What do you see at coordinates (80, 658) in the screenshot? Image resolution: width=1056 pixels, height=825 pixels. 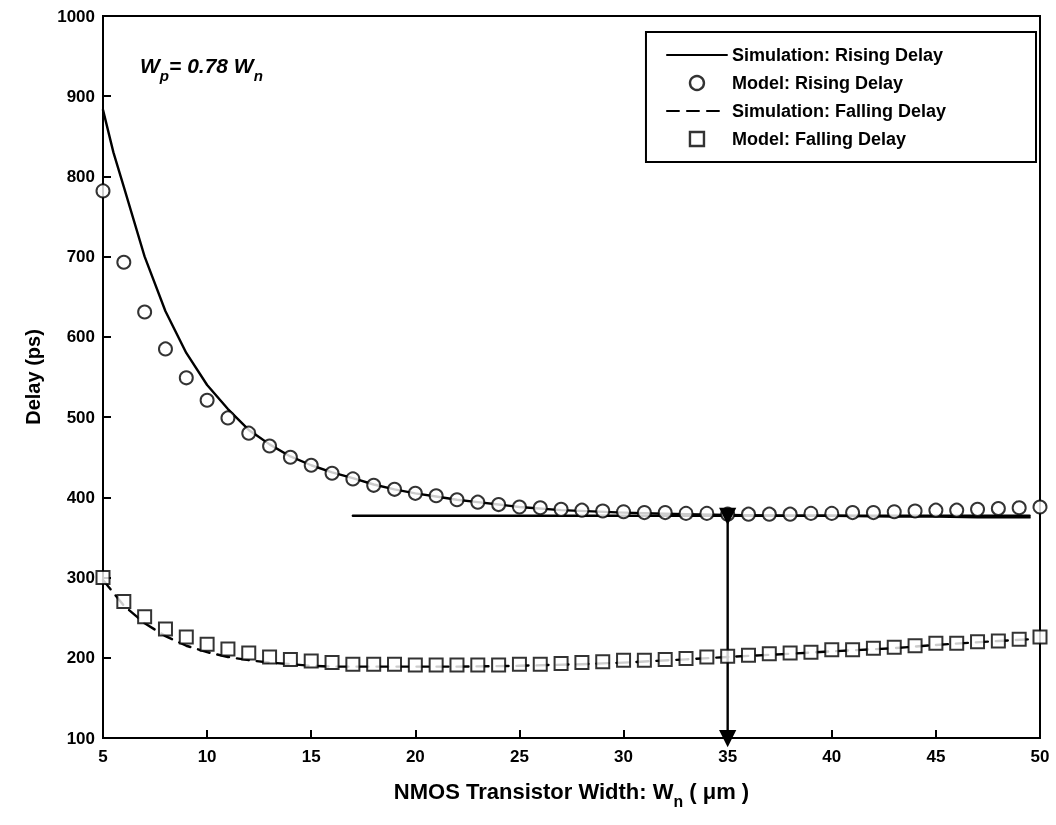 I see `y-tick-label: 200` at bounding box center [80, 658].